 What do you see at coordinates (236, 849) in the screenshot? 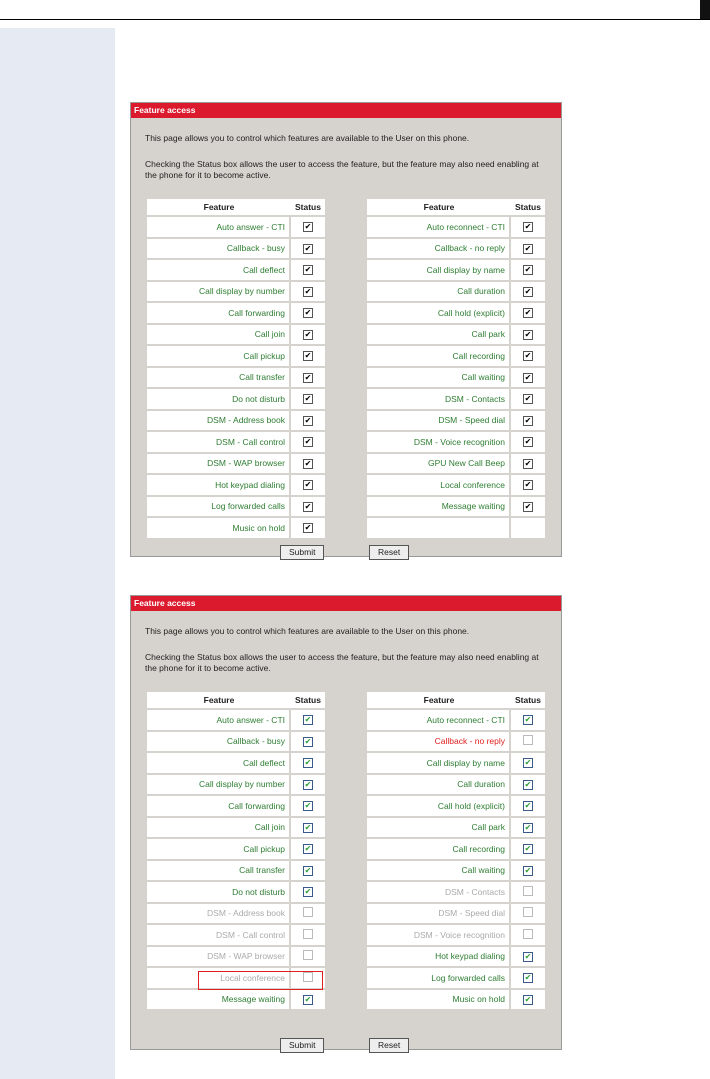
I see `table-row: Call pickup ✔` at bounding box center [236, 849].